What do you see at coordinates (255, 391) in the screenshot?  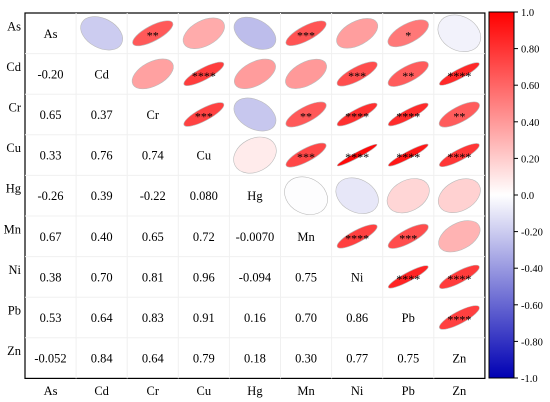 I see `x-tick-label: Hg` at bounding box center [255, 391].